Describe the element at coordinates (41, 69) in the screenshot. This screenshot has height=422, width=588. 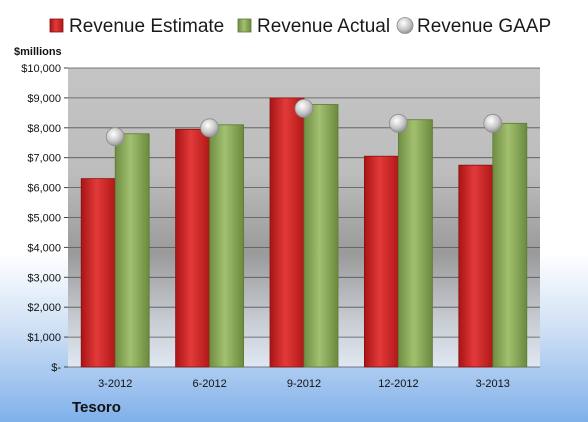
I see `y-tick-label: $10,000` at that location.